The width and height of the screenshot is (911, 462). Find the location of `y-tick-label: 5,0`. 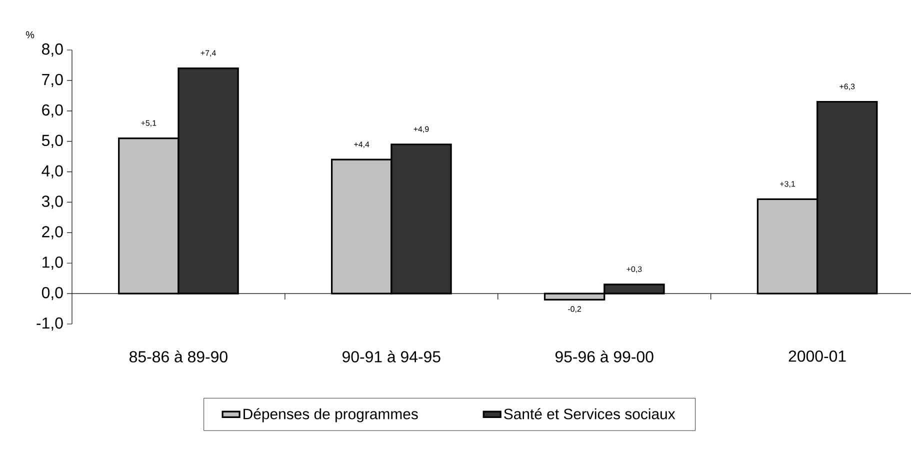

y-tick-label: 5,0 is located at coordinates (52, 141).